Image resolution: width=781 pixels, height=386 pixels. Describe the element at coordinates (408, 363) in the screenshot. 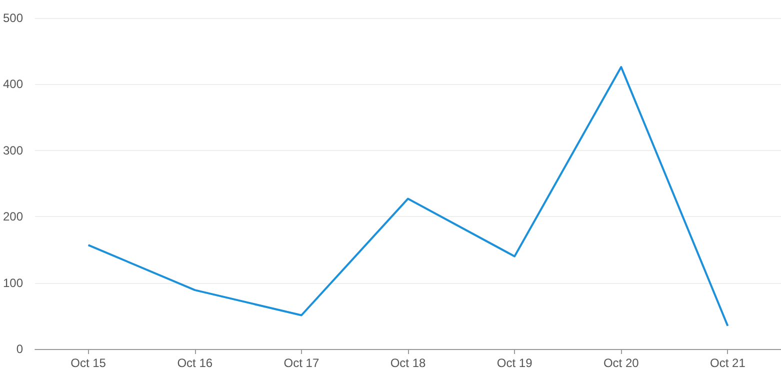

I see `x-tick-label: Oct 18` at that location.